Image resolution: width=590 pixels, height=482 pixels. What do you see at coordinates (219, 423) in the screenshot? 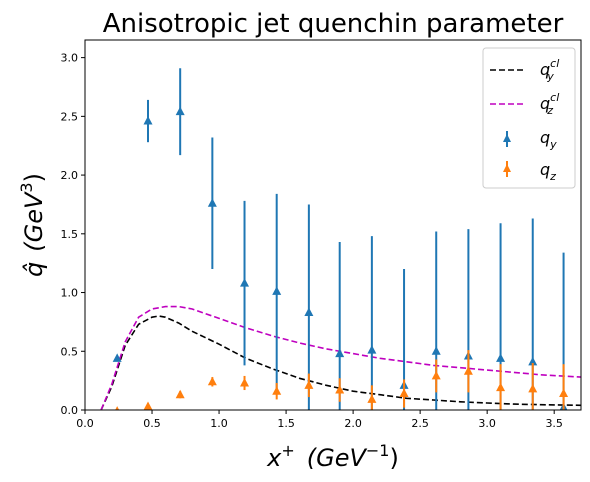
I see `x-tick-label: 1.0` at bounding box center [219, 423].